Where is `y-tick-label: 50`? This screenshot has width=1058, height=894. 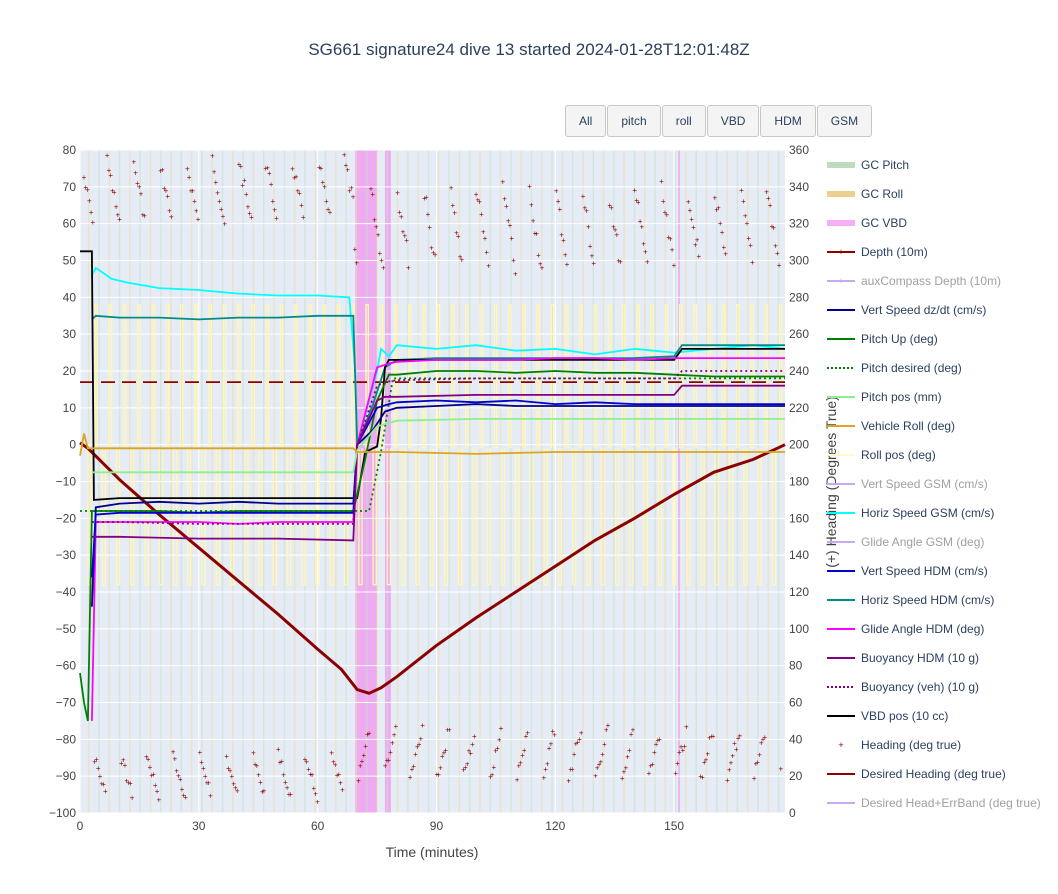
y-tick-label: 50 is located at coordinates (70, 261).